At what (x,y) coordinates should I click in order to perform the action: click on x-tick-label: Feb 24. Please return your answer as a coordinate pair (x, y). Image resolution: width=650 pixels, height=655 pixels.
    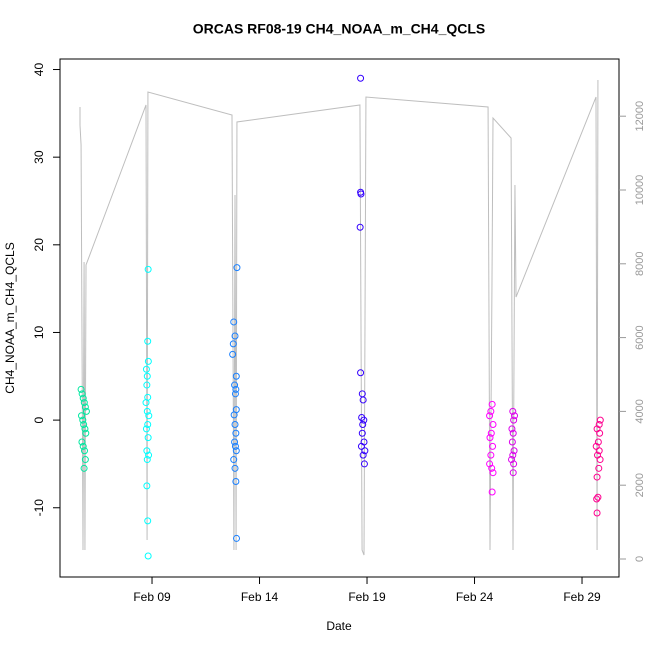
    Looking at the image, I should click on (475, 597).